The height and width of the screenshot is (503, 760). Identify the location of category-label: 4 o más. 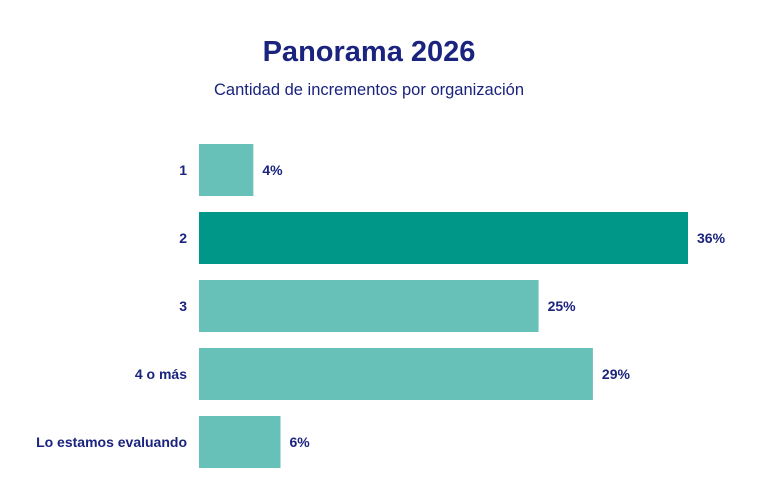
(161, 374).